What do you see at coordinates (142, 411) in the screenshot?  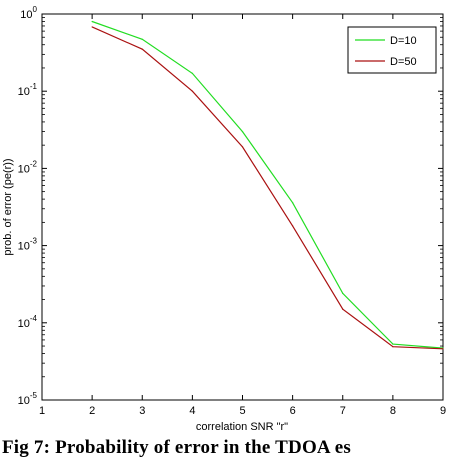 I see `x-tick-label: 3` at bounding box center [142, 411].